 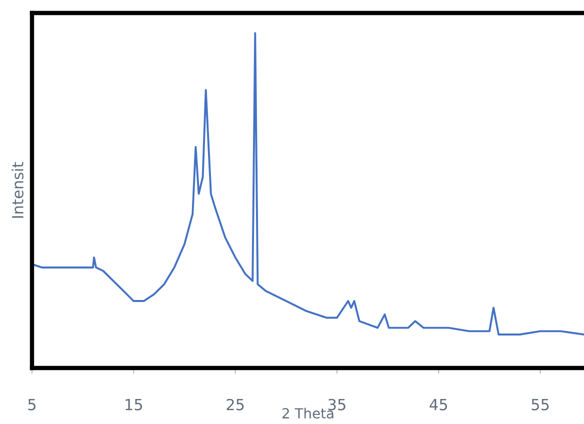 I want to click on x-tick-label: 45, so click(x=439, y=404).